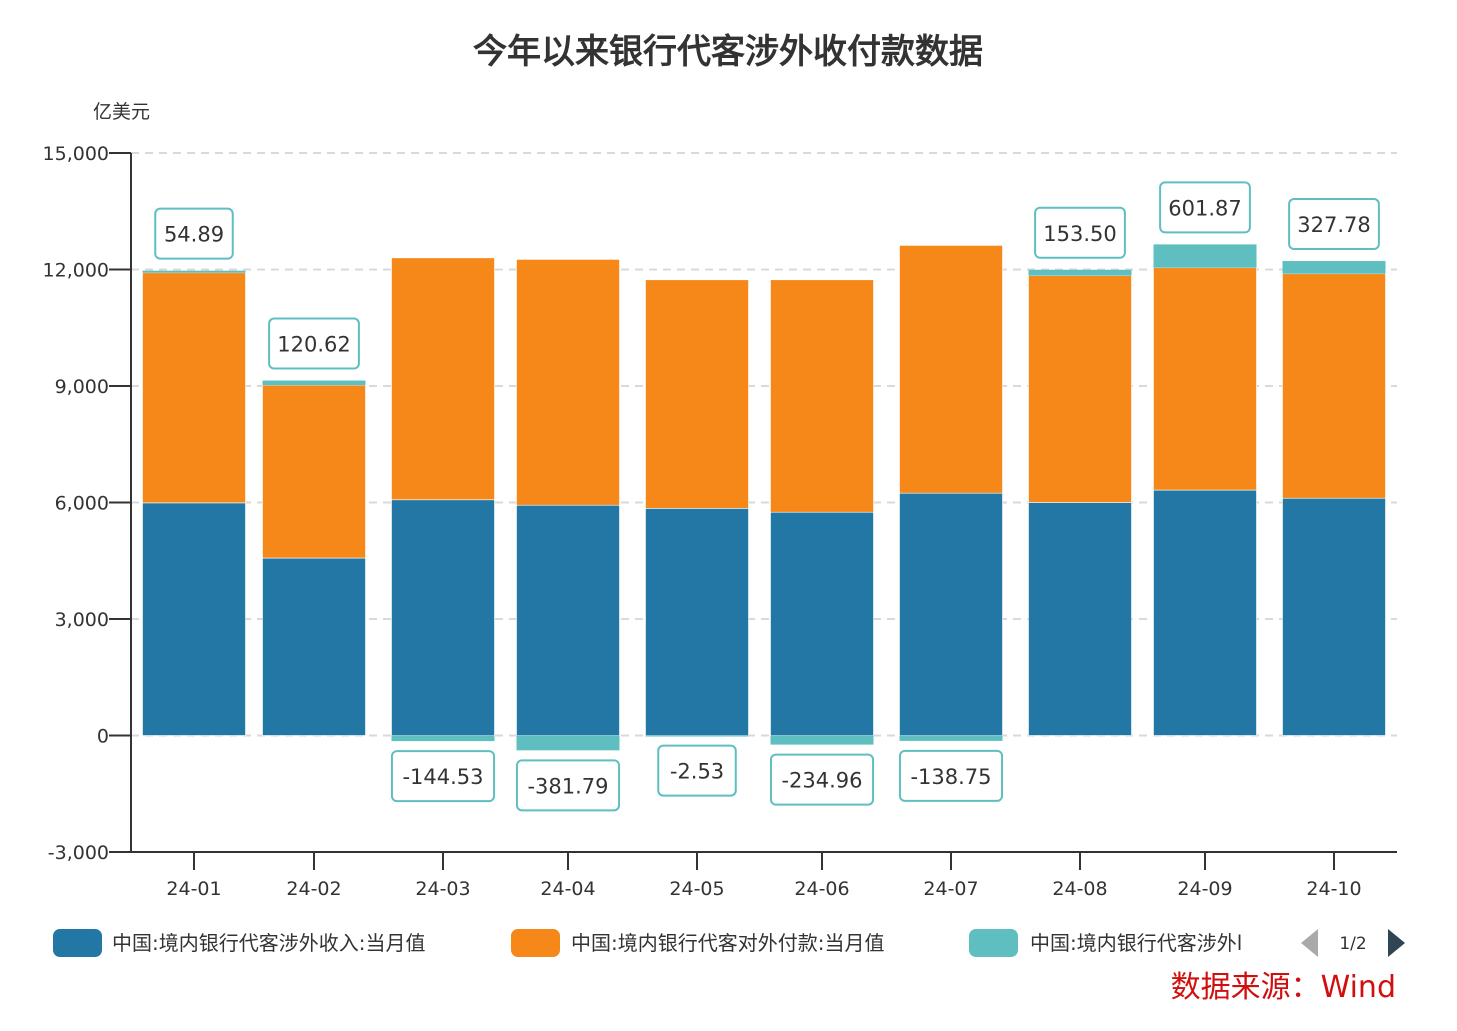 This screenshot has width=1457, height=1031. Describe the element at coordinates (1309, 943) in the screenshot. I see `legend-prev-page-icon` at that location.